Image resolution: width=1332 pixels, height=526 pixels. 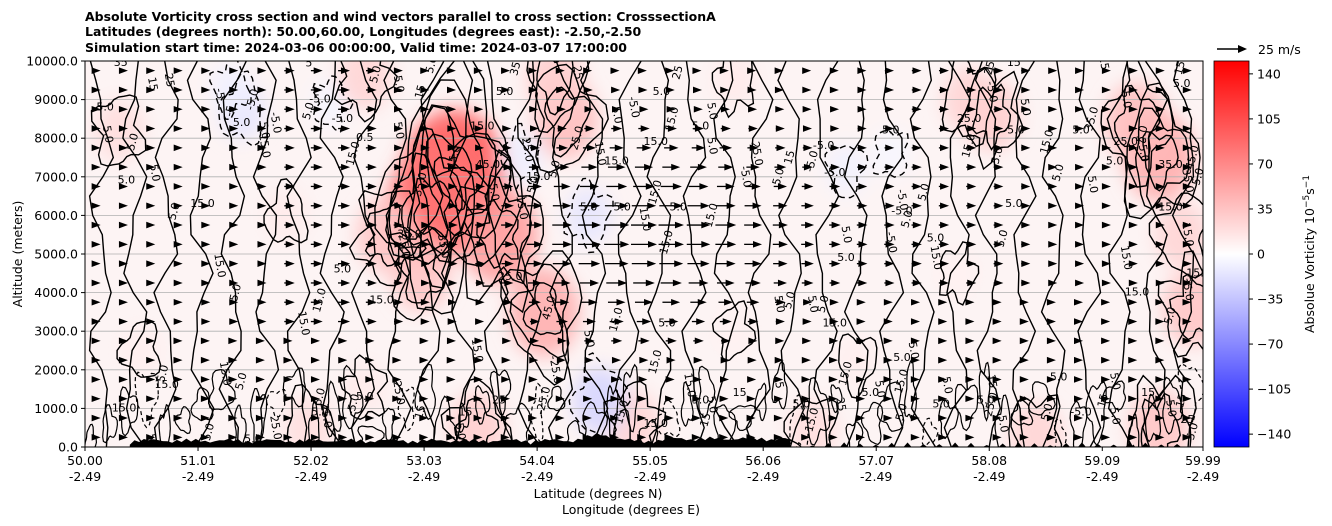 What do you see at coordinates (901, 211) in the screenshot?
I see `contour-label: -5.0` at bounding box center [901, 211].